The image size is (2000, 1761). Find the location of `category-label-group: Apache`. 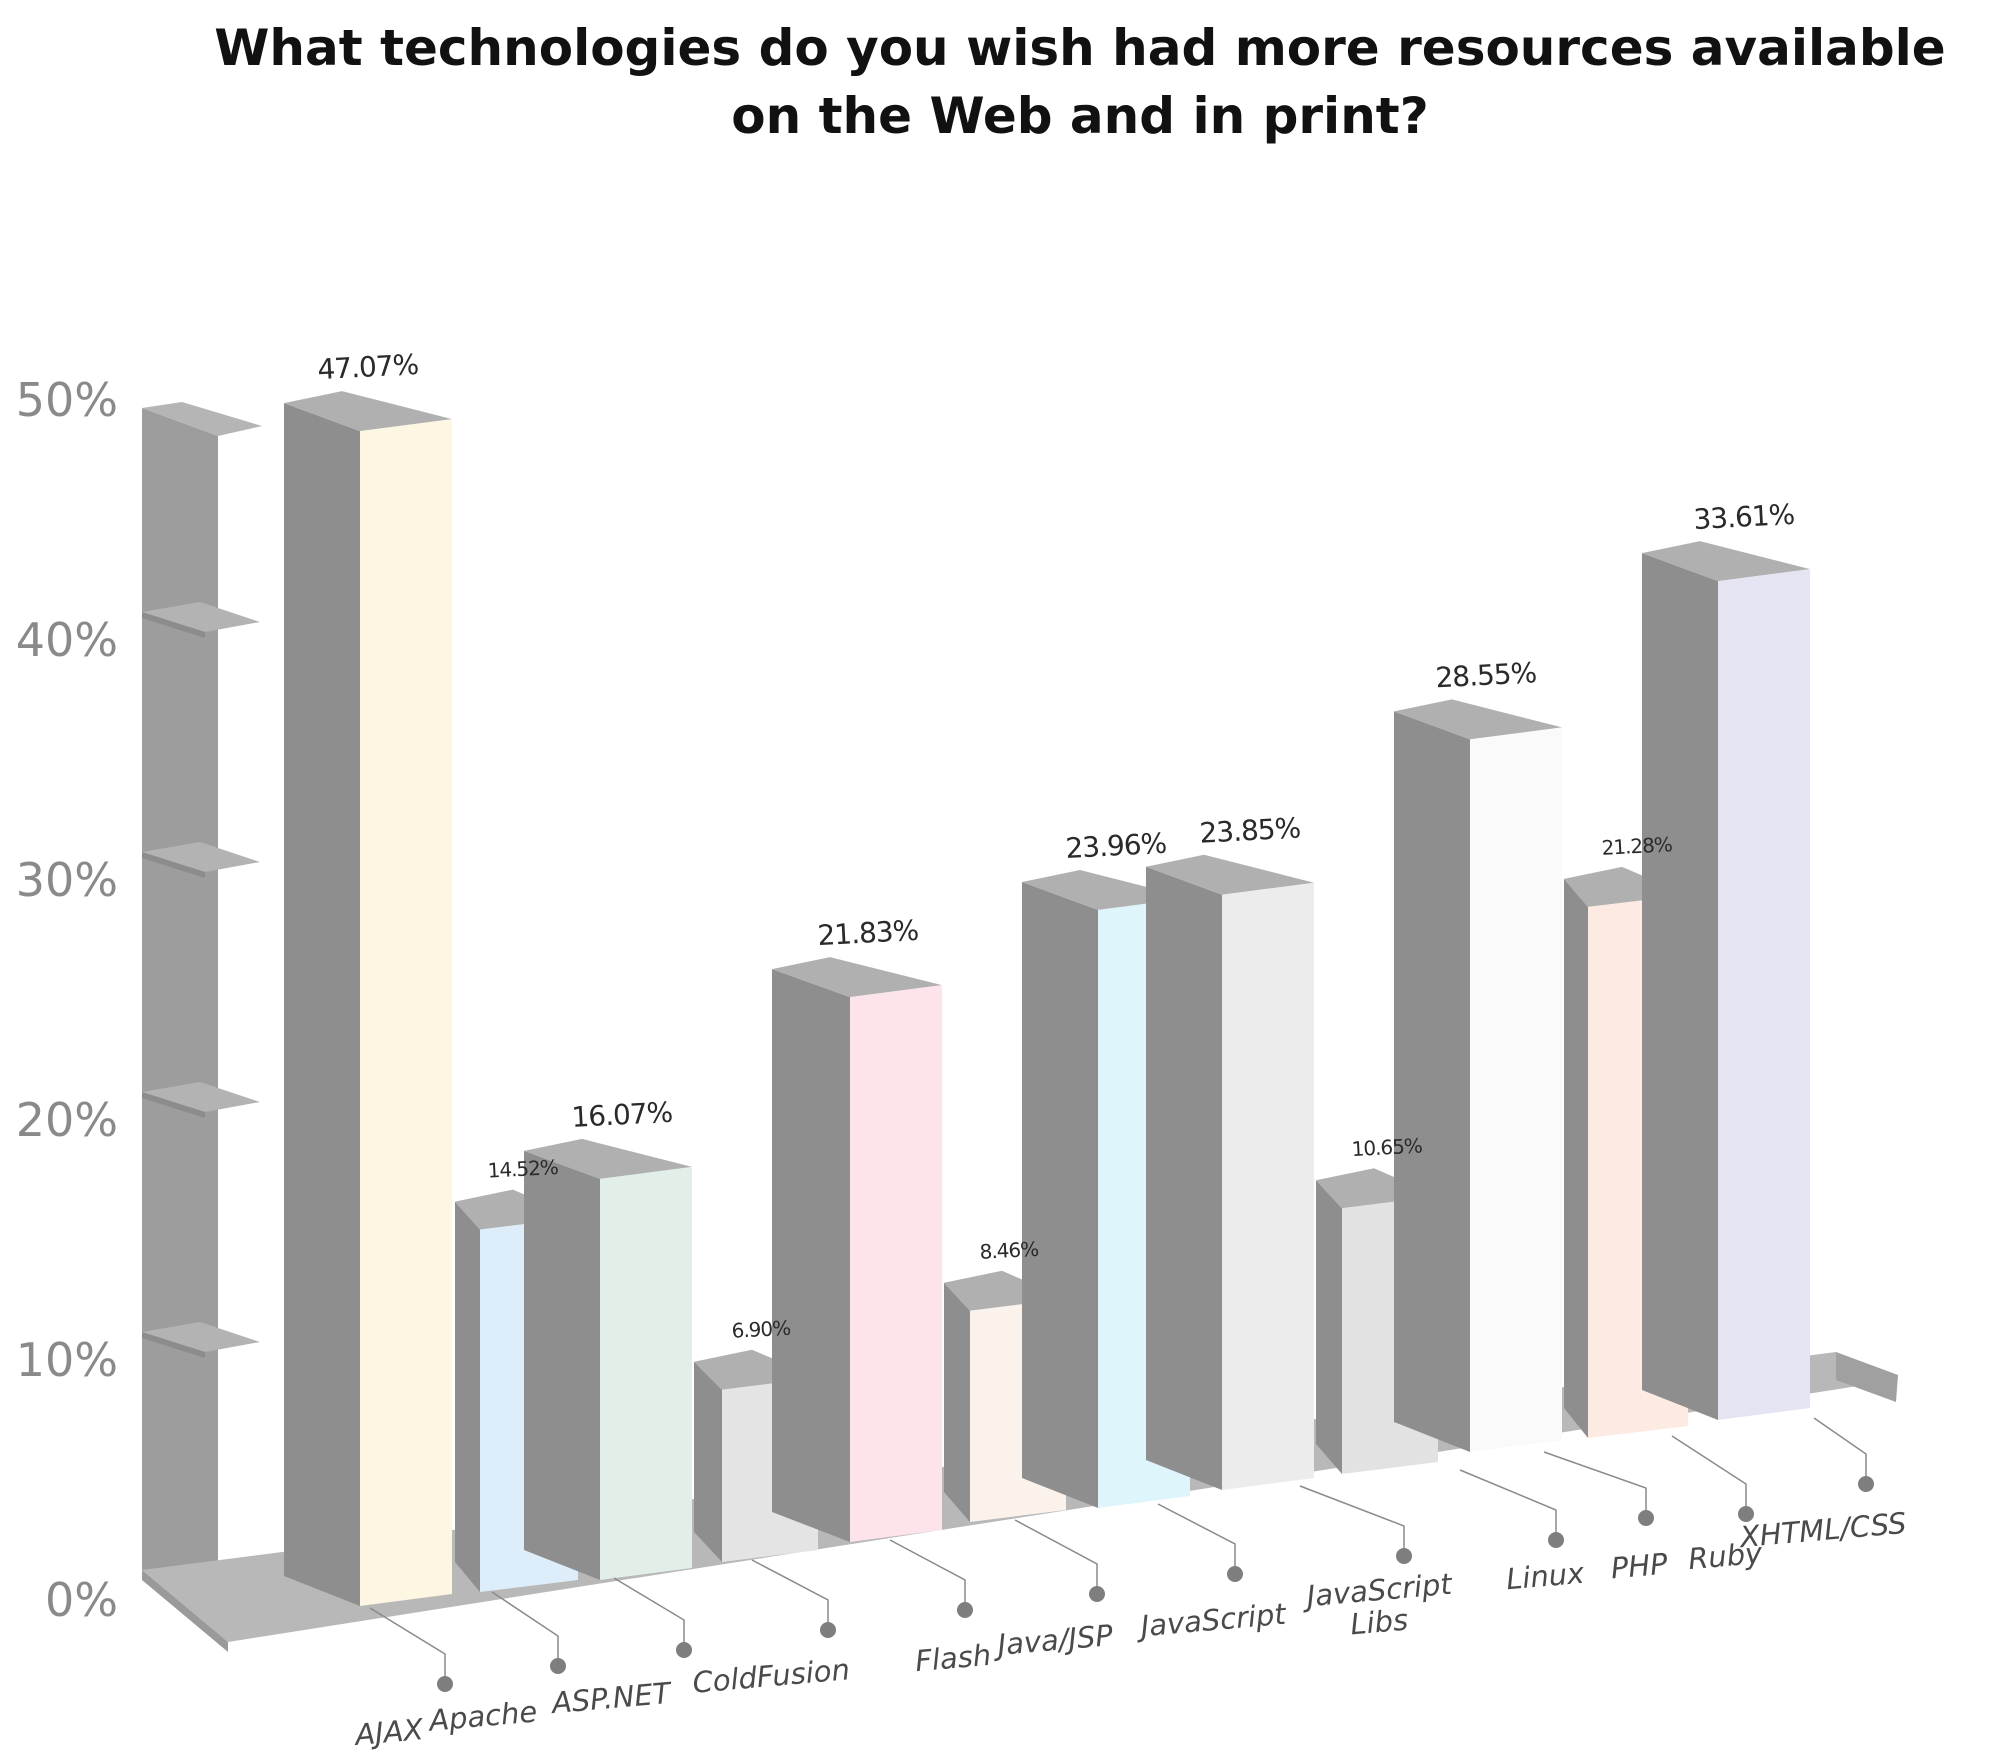

category-label-group: Apache is located at coordinates (496, 1664).